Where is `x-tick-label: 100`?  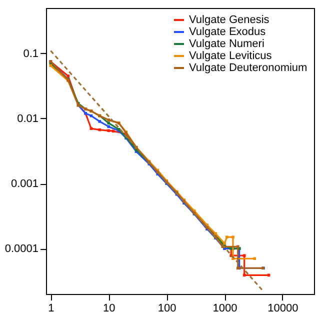
x-tick-label: 100 is located at coordinates (167, 308).